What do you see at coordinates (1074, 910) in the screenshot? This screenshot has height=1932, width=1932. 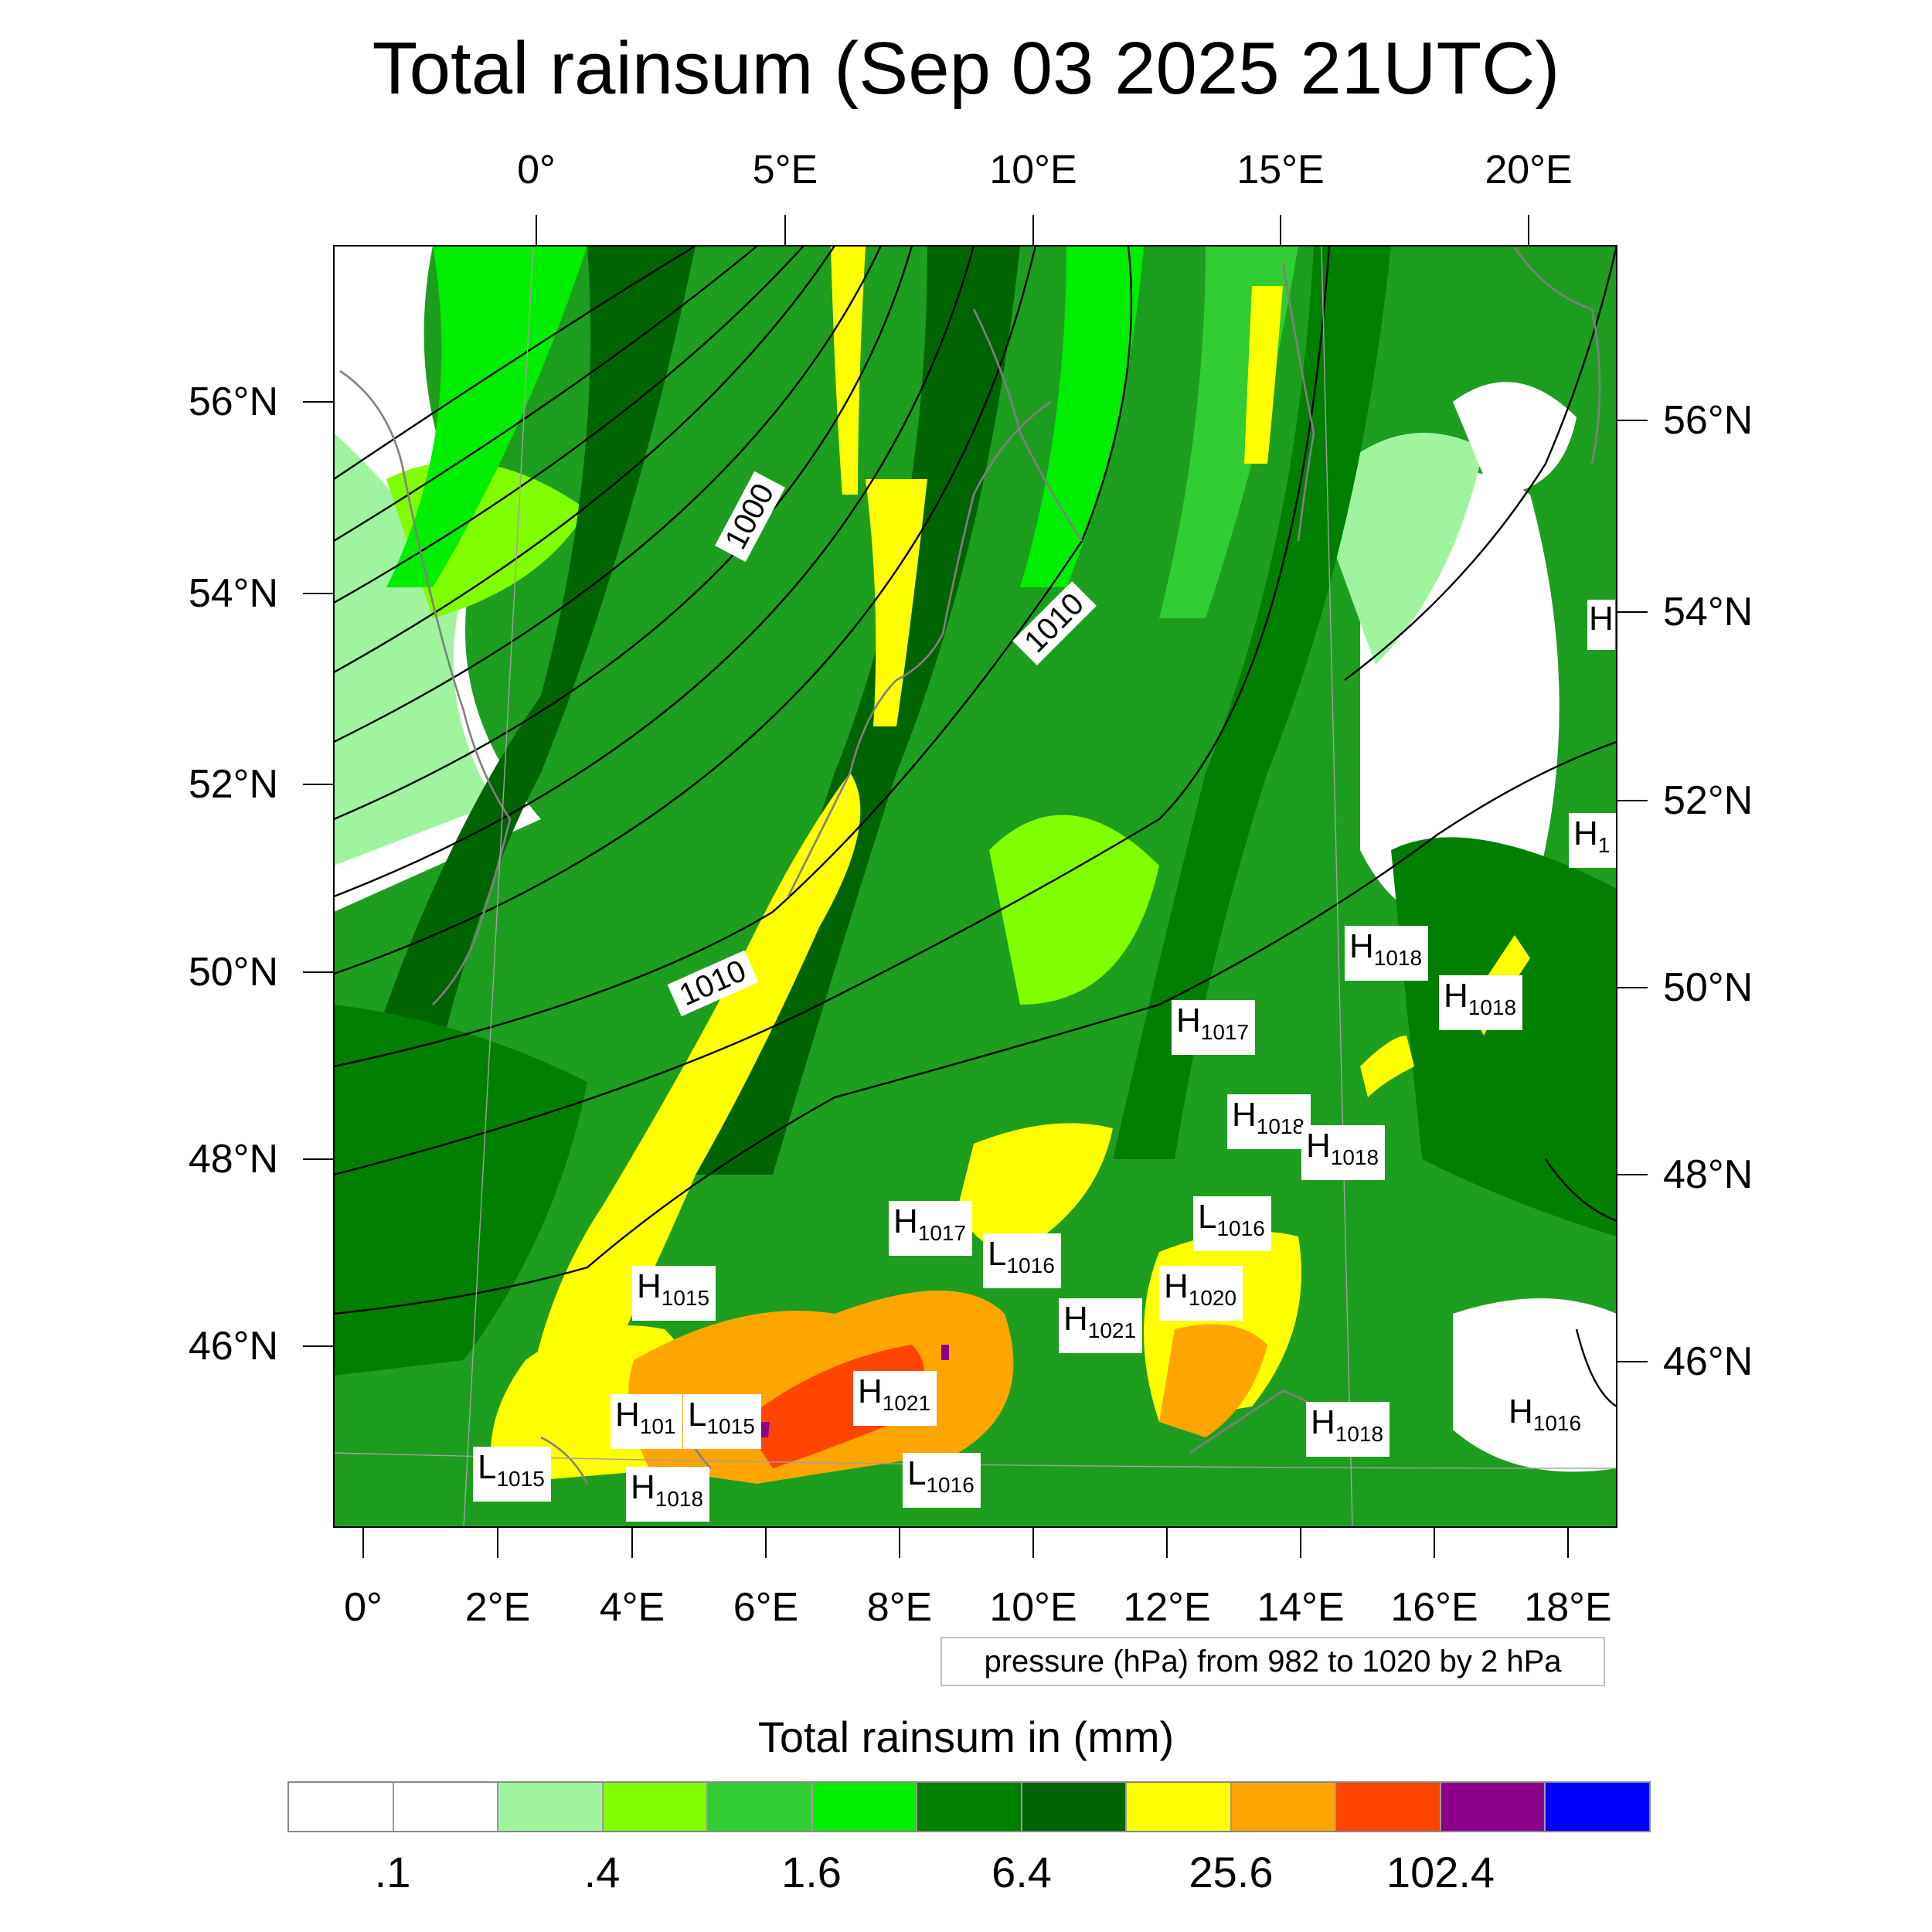 I see `light-area-mid` at bounding box center [1074, 910].